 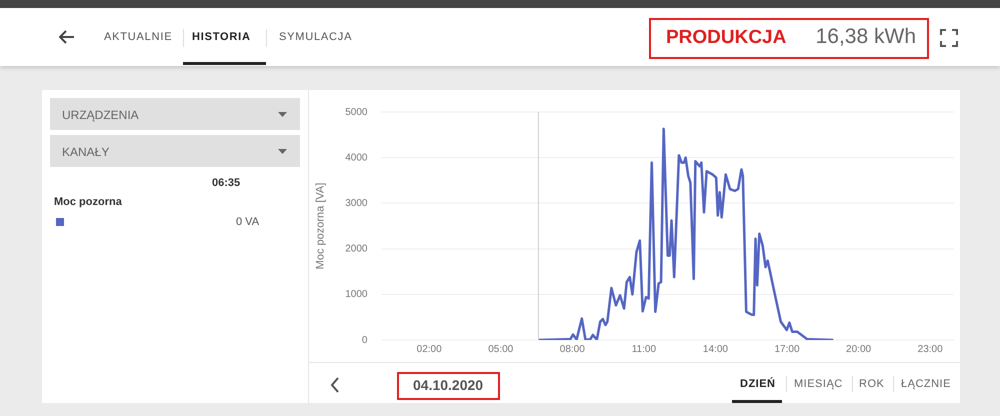 What do you see at coordinates (356, 112) in the screenshot?
I see `y-tick-label: 5000` at bounding box center [356, 112].